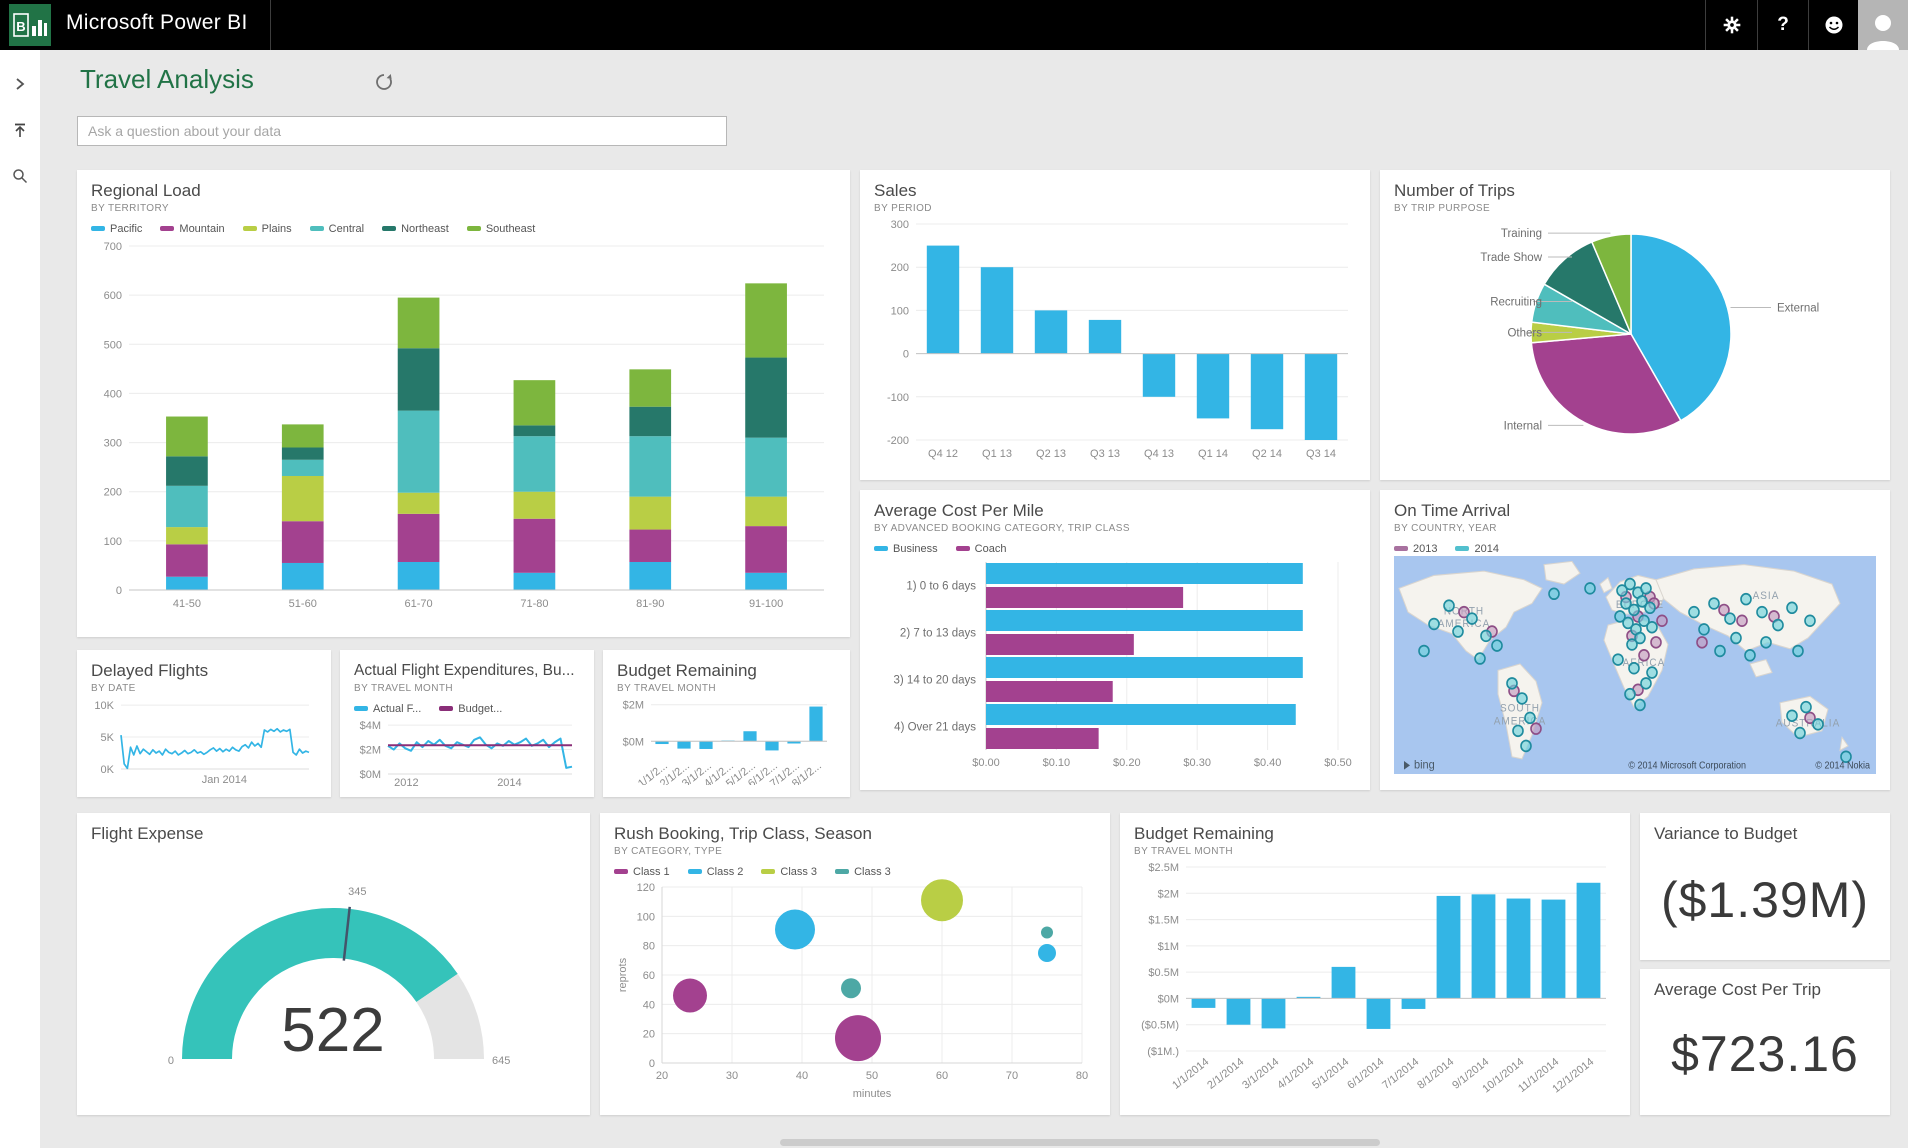 This screenshot has width=1908, height=1148. I want to click on svg-text: -100, so click(898, 398).